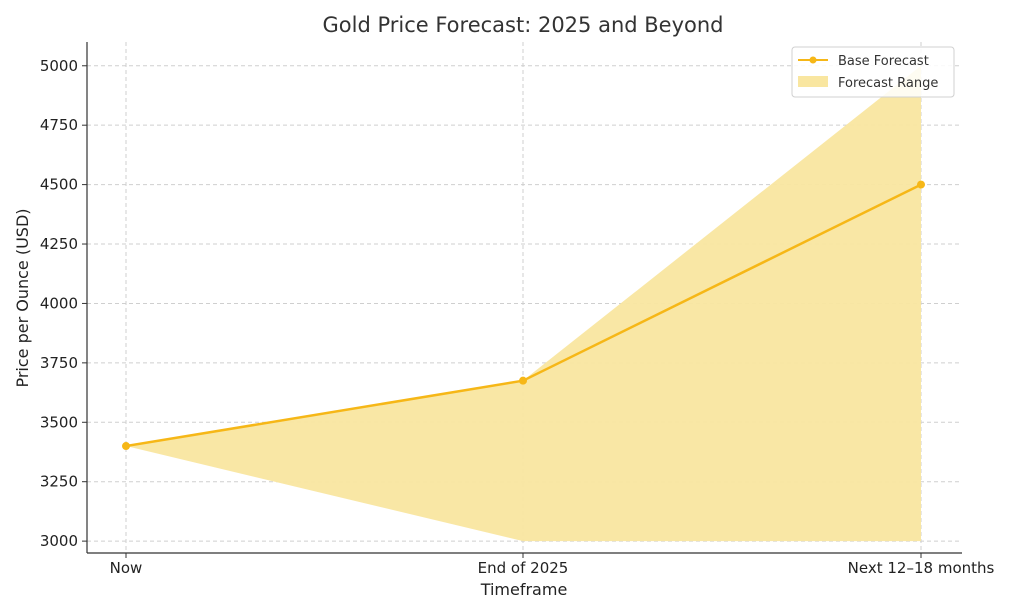 The width and height of the screenshot is (1024, 614). Describe the element at coordinates (524, 589) in the screenshot. I see `x-axis-label: Timeframe` at that location.